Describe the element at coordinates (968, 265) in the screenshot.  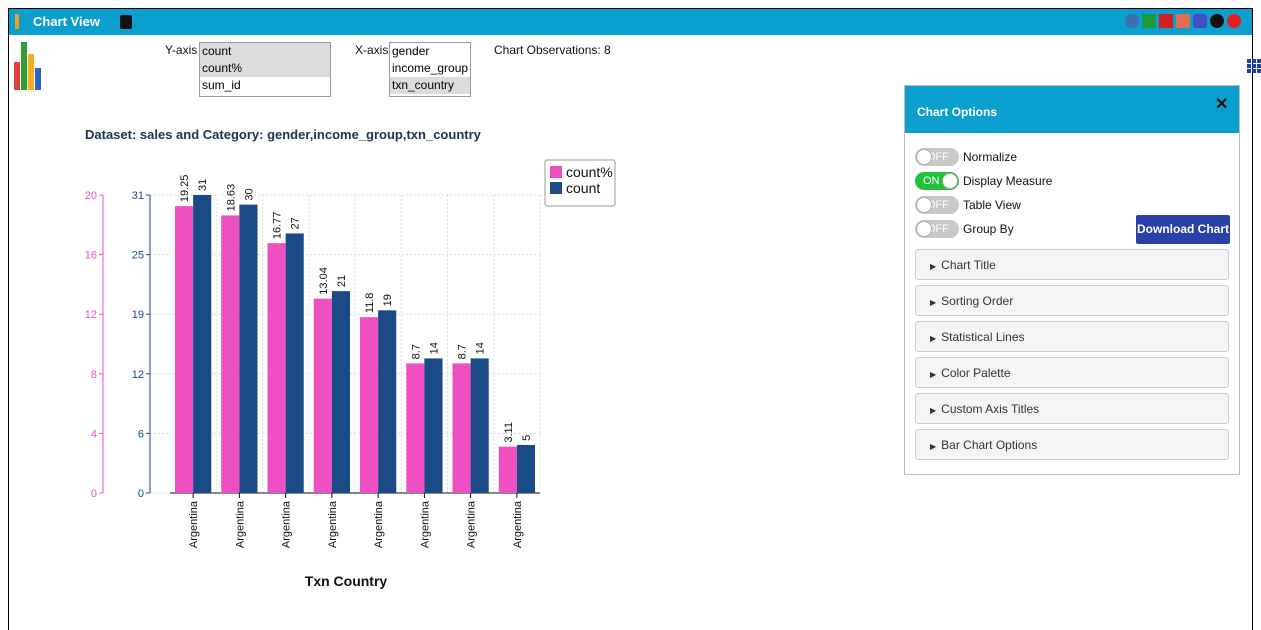
I see `section-title: Chart Title` at that location.